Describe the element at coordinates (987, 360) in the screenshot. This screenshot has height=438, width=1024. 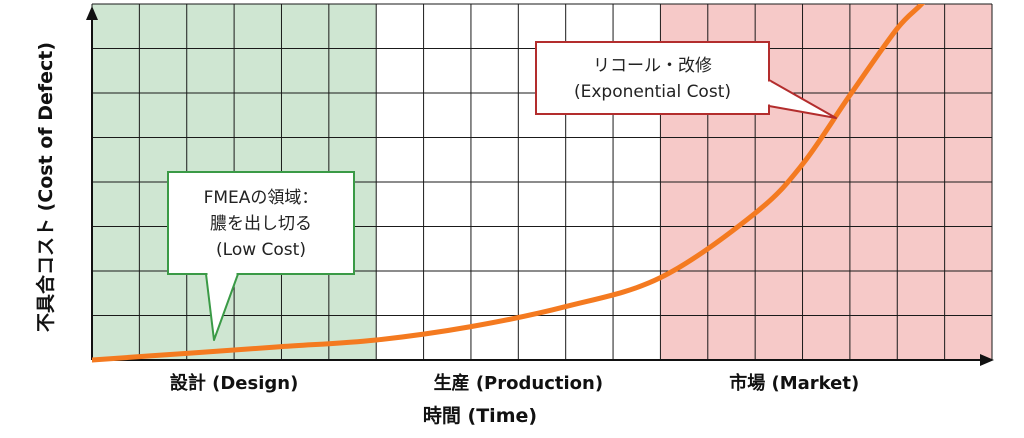
I see `x-axis-arrow-icon` at that location.